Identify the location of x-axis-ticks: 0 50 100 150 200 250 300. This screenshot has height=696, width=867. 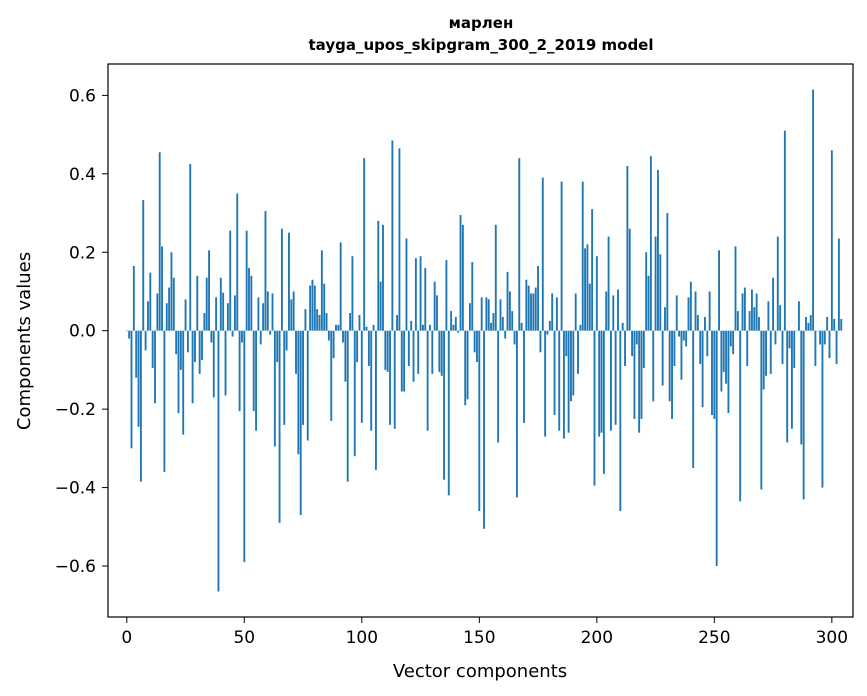
(484, 632).